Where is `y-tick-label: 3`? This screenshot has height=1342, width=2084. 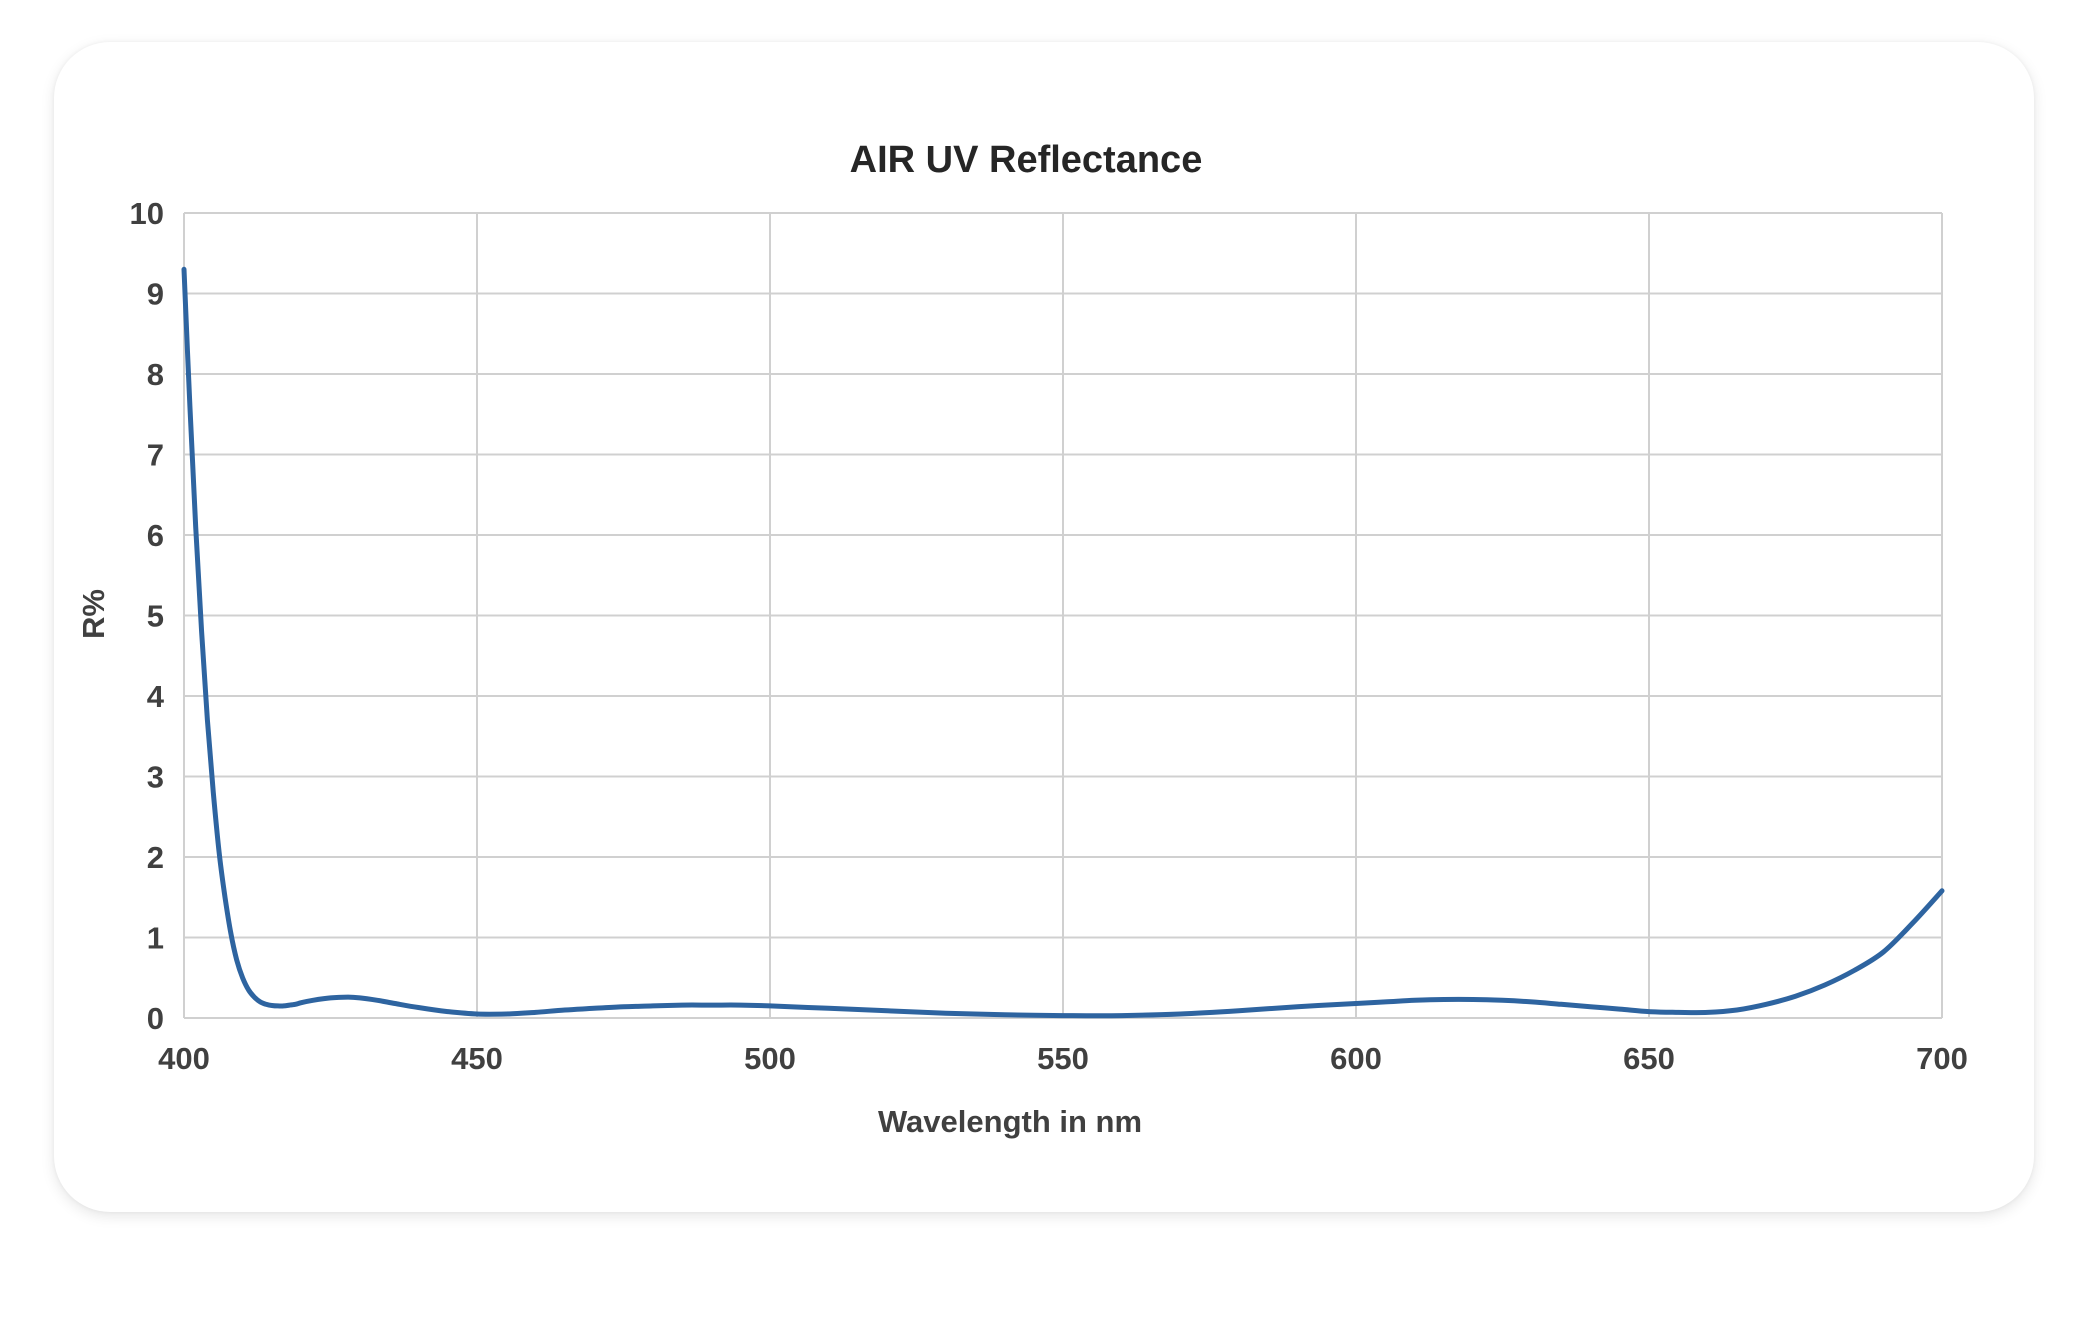 y-tick-label: 3 is located at coordinates (155, 777).